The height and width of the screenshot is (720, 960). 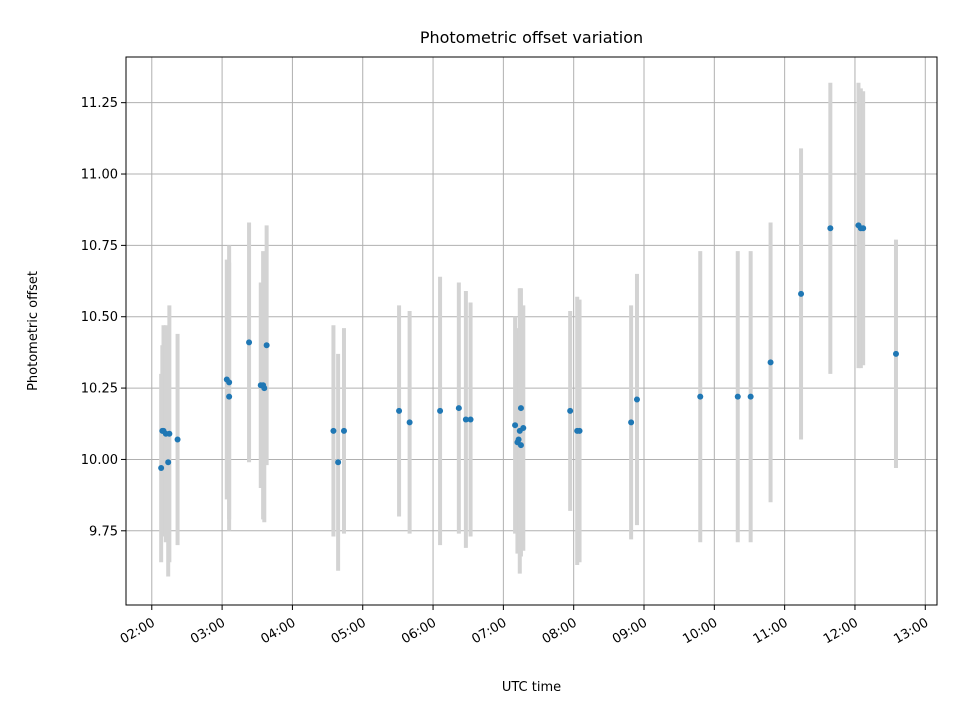 What do you see at coordinates (99, 103) in the screenshot?
I see `y-tick-label: 11.25` at bounding box center [99, 103].